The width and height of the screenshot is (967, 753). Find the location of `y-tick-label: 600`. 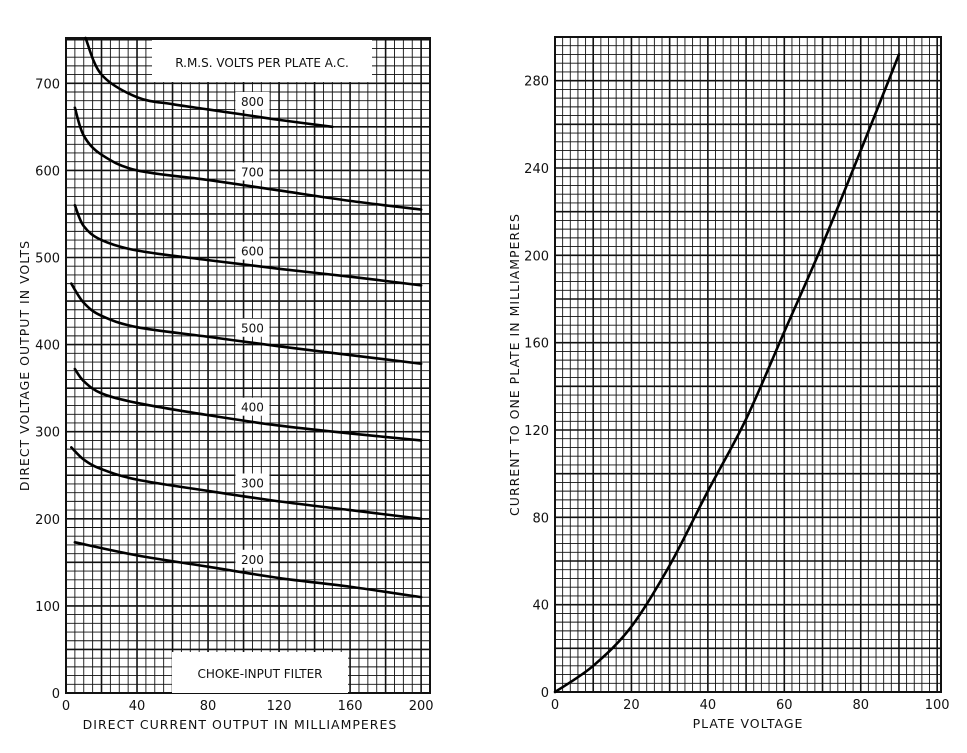

y-tick-label: 600 is located at coordinates (47, 171).